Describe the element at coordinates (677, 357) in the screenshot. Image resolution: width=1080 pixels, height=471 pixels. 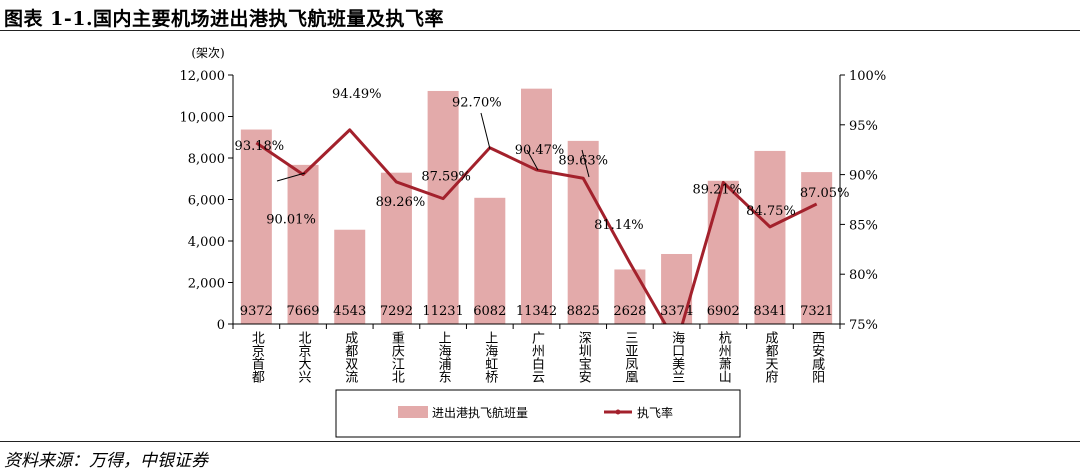
I see `category-label-10: 海口美兰` at that location.